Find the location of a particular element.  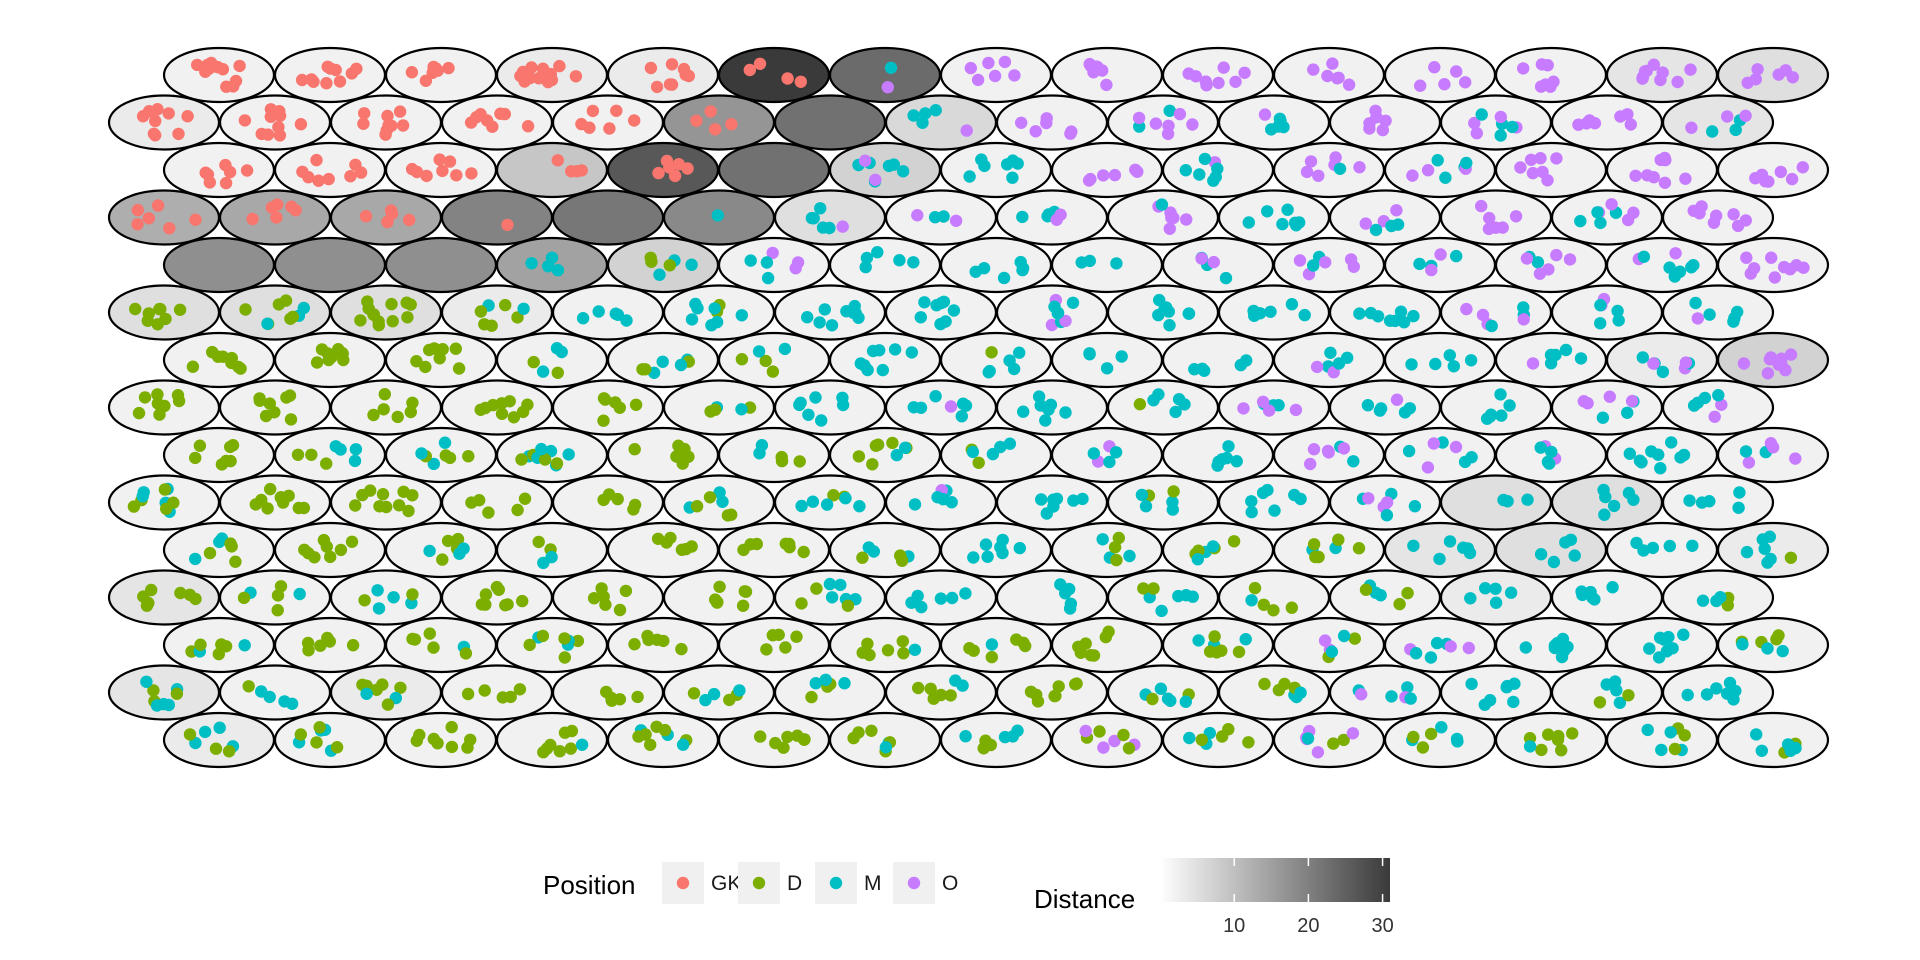

legend-key-m: M is located at coordinates (848, 883).